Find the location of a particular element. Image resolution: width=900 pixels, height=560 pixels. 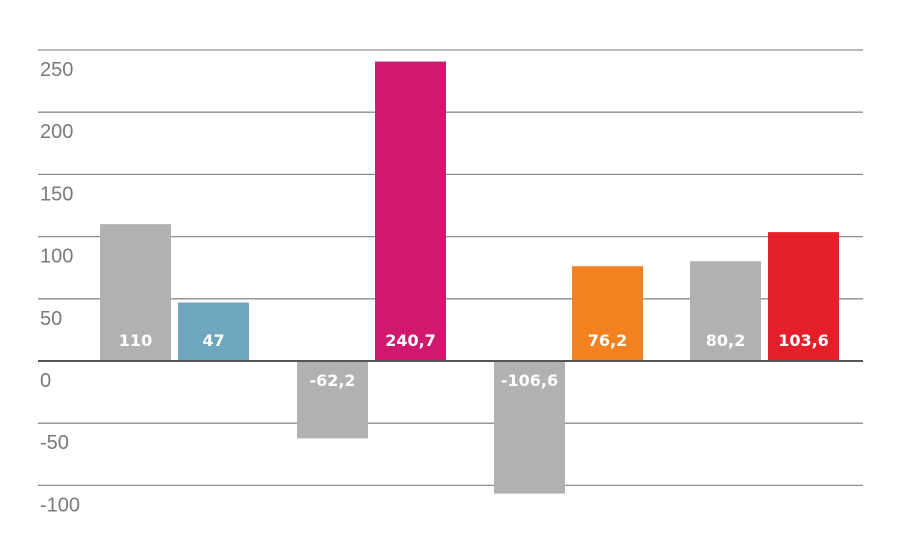

y-tick-label: 200 is located at coordinates (56, 132).